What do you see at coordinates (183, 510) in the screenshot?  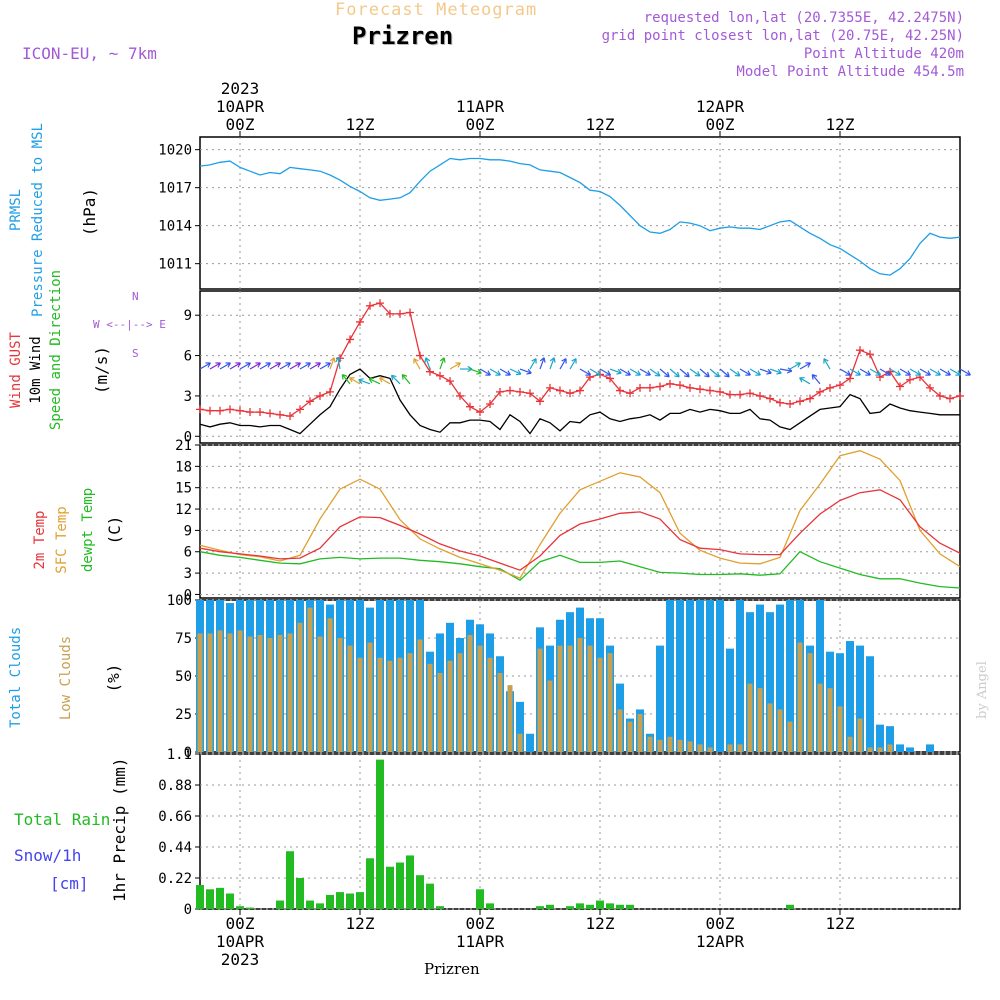 I see `y-tick-label: 12` at bounding box center [183, 510].